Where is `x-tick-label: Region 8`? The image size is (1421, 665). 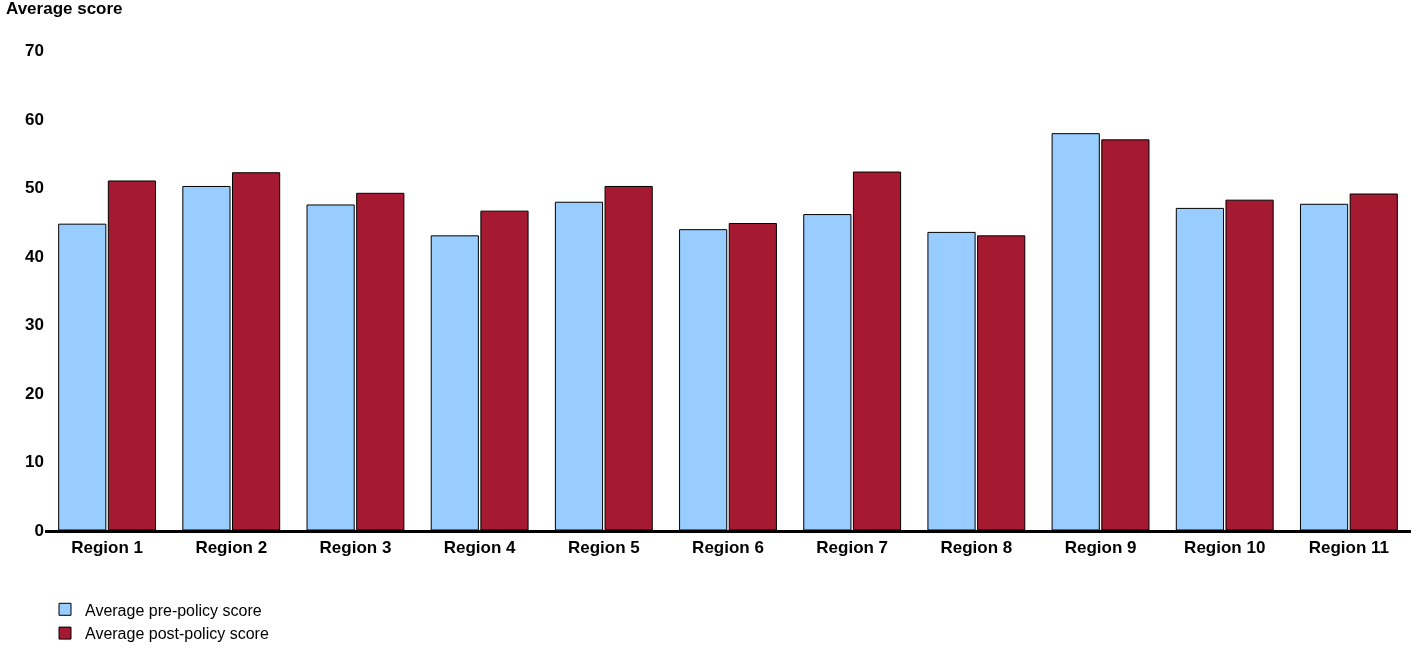
x-tick-label: Region 8 is located at coordinates (976, 548).